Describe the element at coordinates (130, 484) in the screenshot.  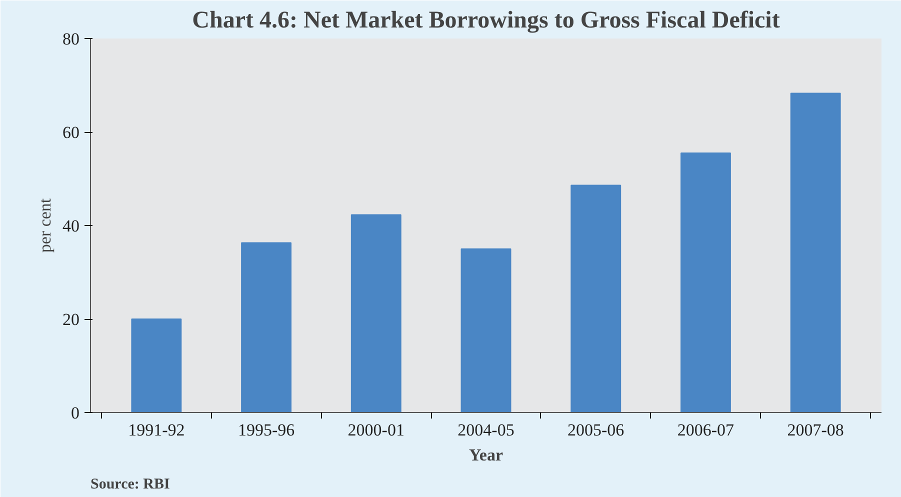
I see `source-note: Source: RBI` at that location.